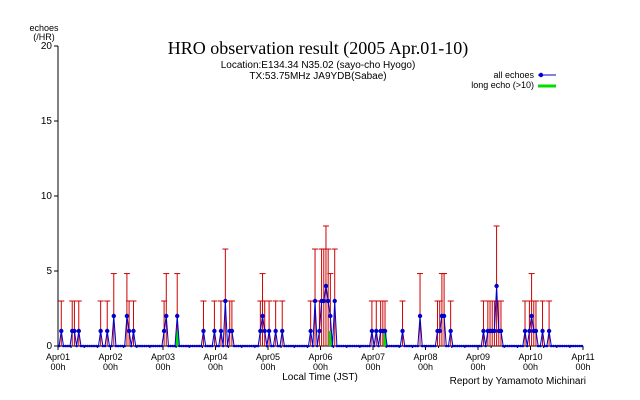 Image resolution: width=640 pixels, height=400 pixels. What do you see at coordinates (268, 357) in the screenshot?
I see `x-tick-label-day: Apr05` at bounding box center [268, 357].